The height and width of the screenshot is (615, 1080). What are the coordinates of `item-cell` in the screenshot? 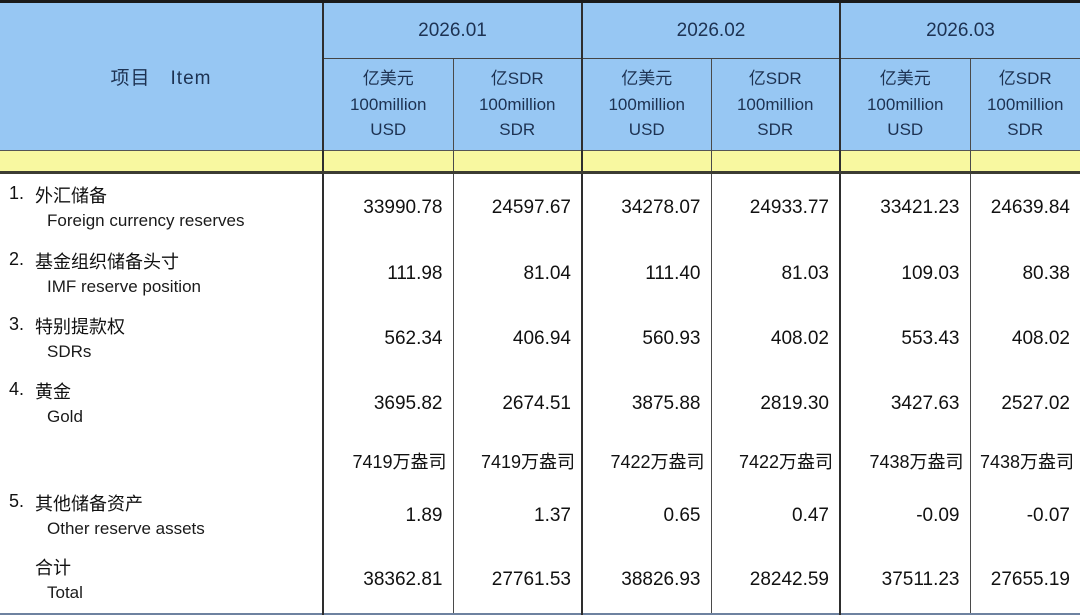 It's located at (161, 461).